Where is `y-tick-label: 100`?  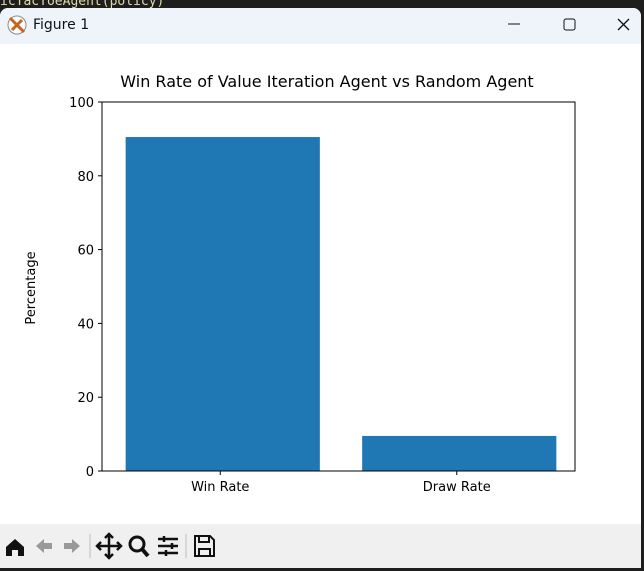 y-tick-label: 100 is located at coordinates (81, 103).